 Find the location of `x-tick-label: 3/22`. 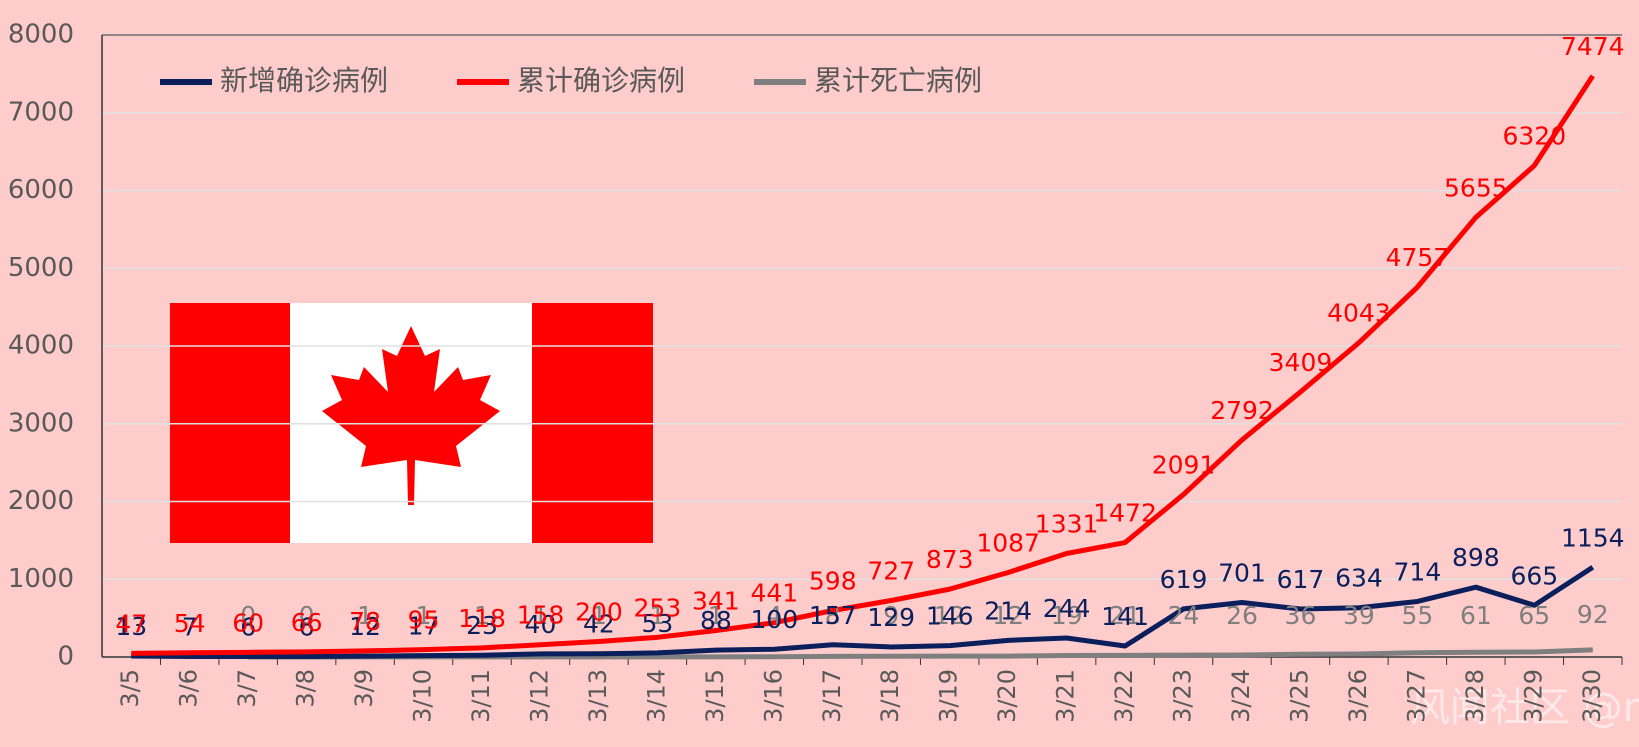

x-tick-label: 3/22 is located at coordinates (1124, 696).